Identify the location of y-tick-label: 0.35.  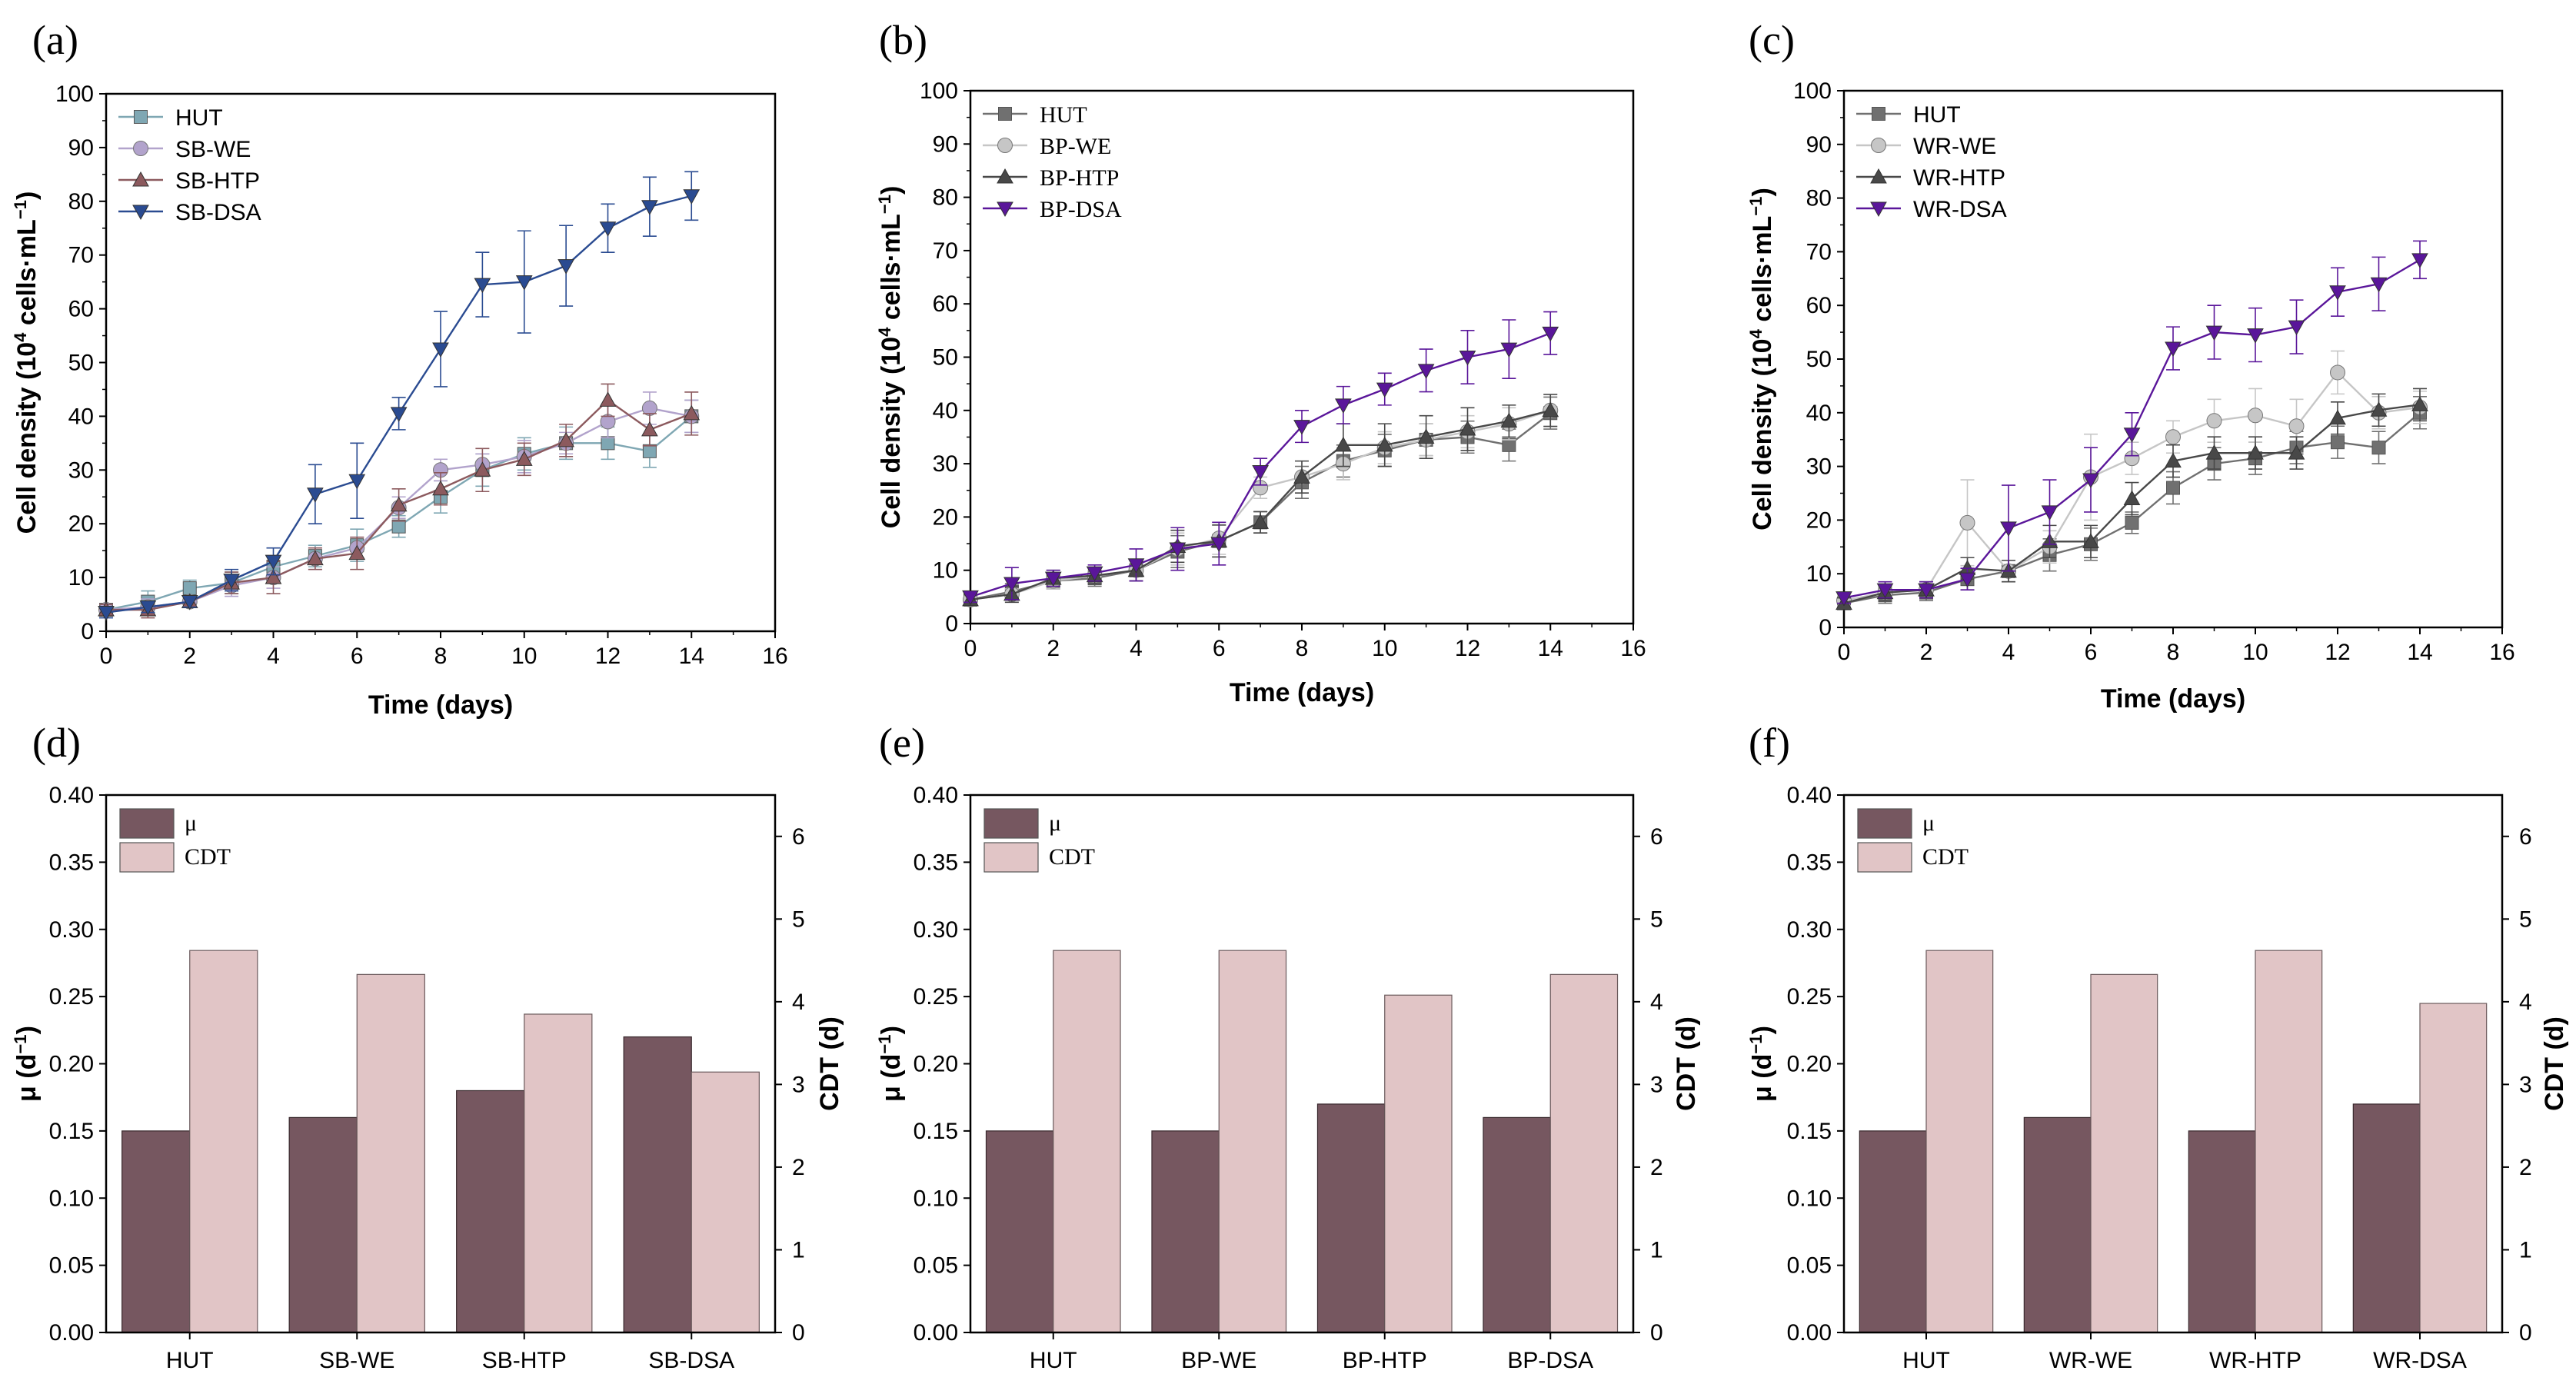
(72, 862).